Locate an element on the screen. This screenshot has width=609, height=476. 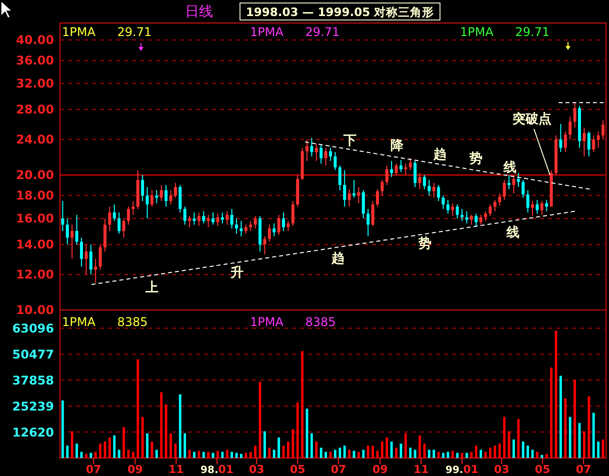
x-tick-label: 09 is located at coordinates (135, 469).